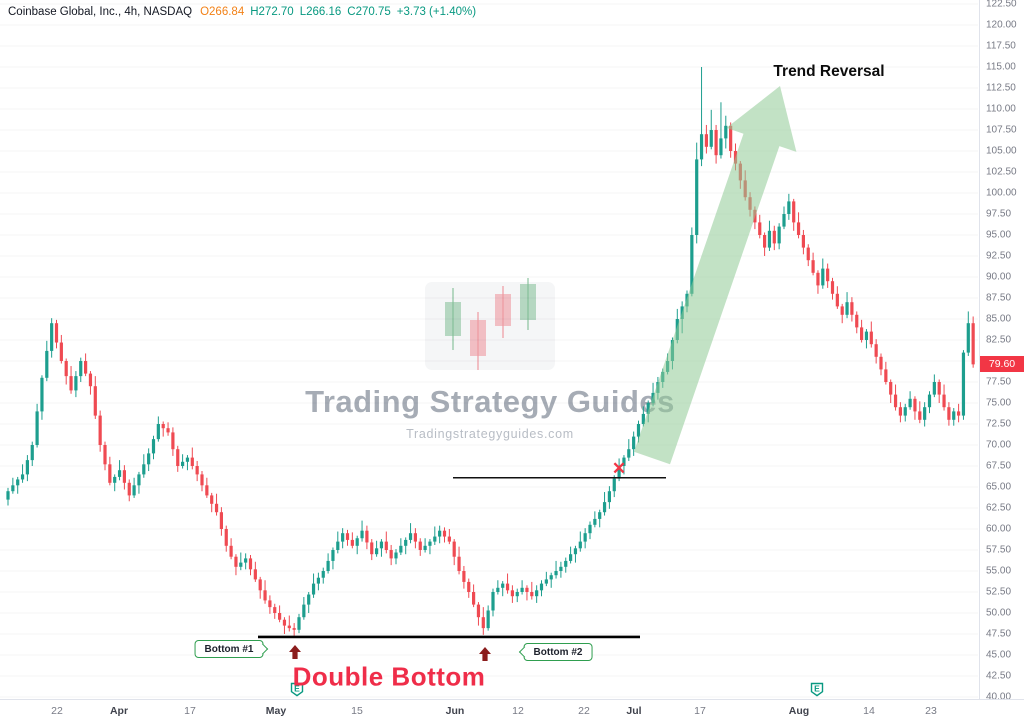 The width and height of the screenshot is (1024, 724). I want to click on time-axis-label: Apr, so click(119, 711).